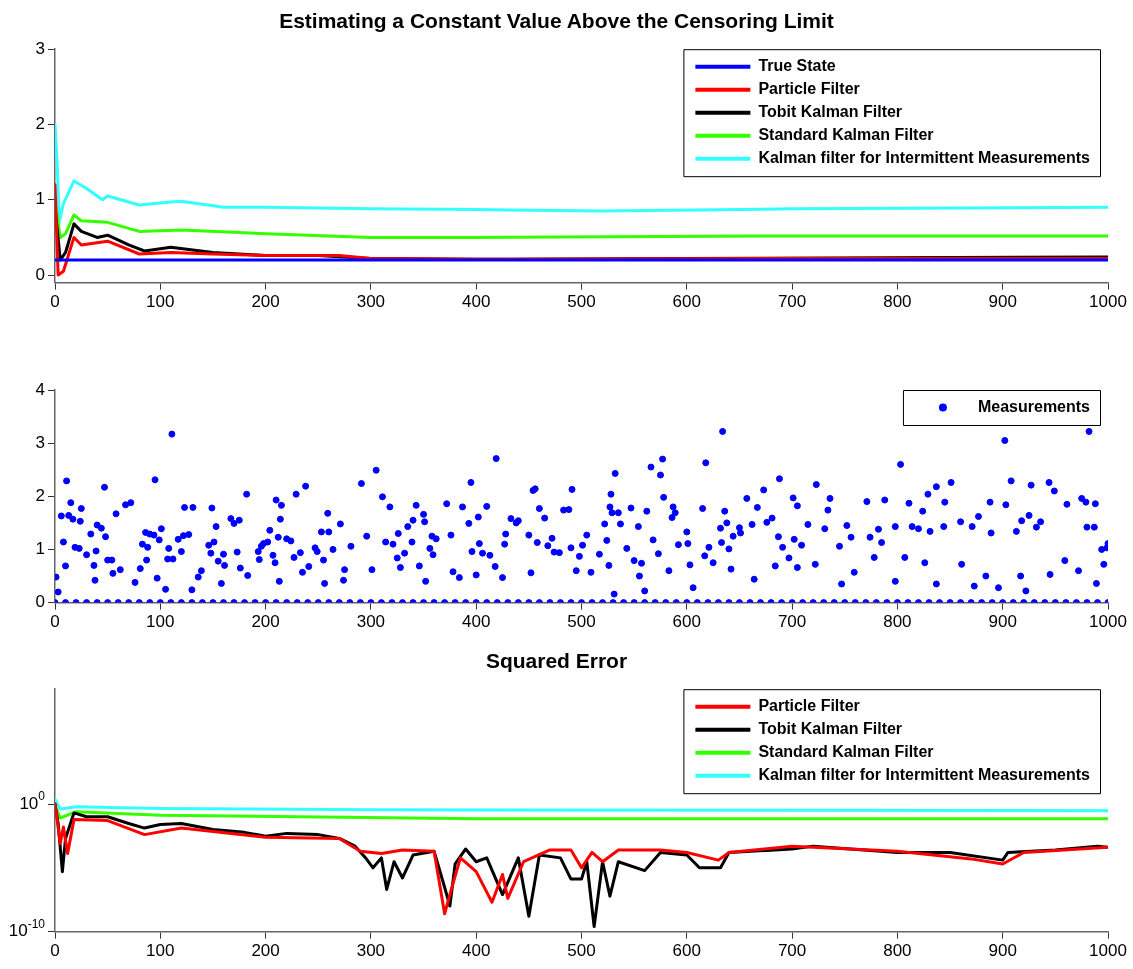 Image resolution: width=1133 pixels, height=969 pixels. I want to click on y-tick-label: 4, so click(40, 389).